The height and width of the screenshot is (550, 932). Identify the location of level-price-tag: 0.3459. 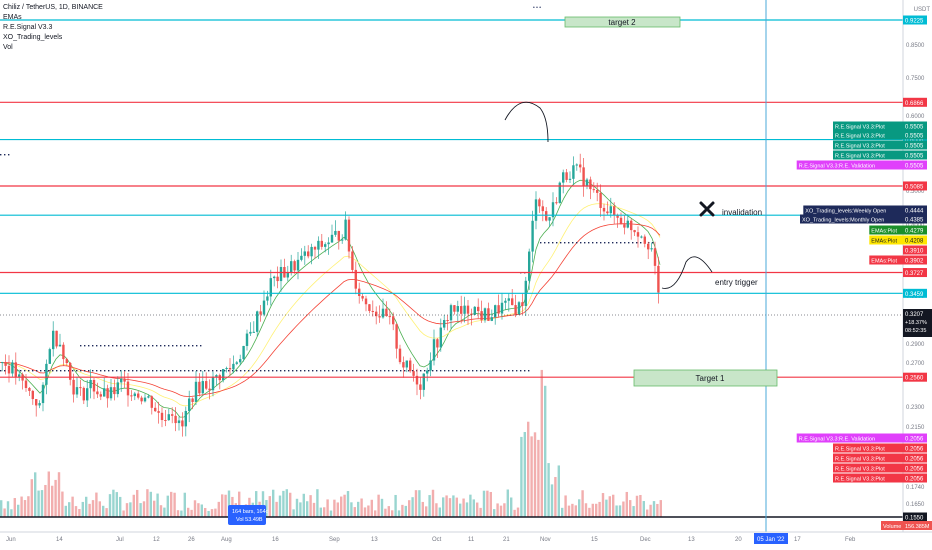
(915, 293).